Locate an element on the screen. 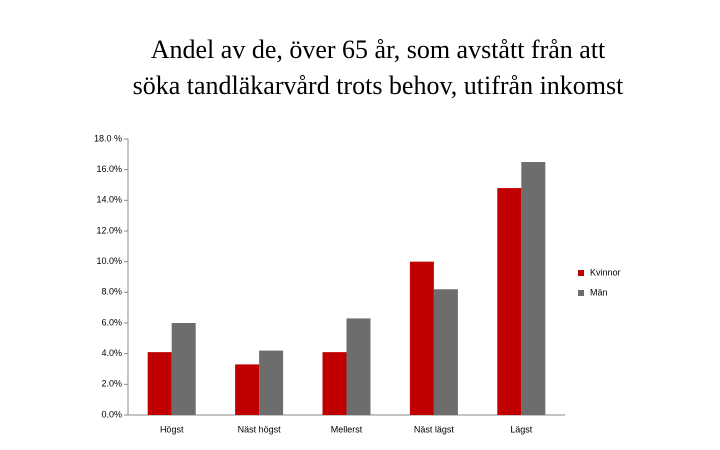 This screenshot has width=720, height=450. y-tick-label: 12.0% is located at coordinates (109, 230).